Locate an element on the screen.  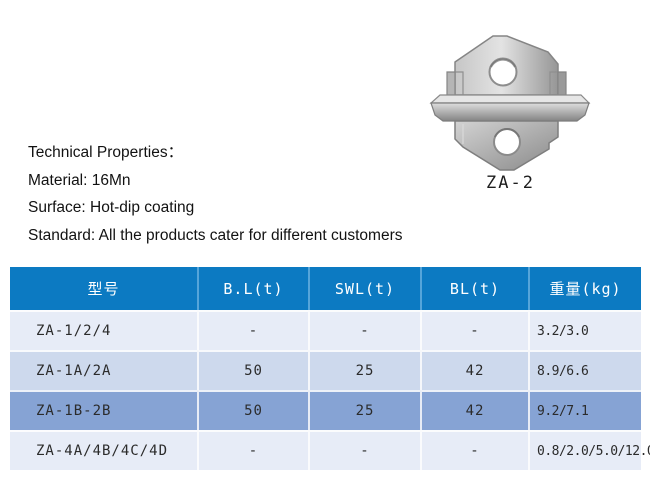
col-header-weight: 重量(kg) is located at coordinates (584, 288).